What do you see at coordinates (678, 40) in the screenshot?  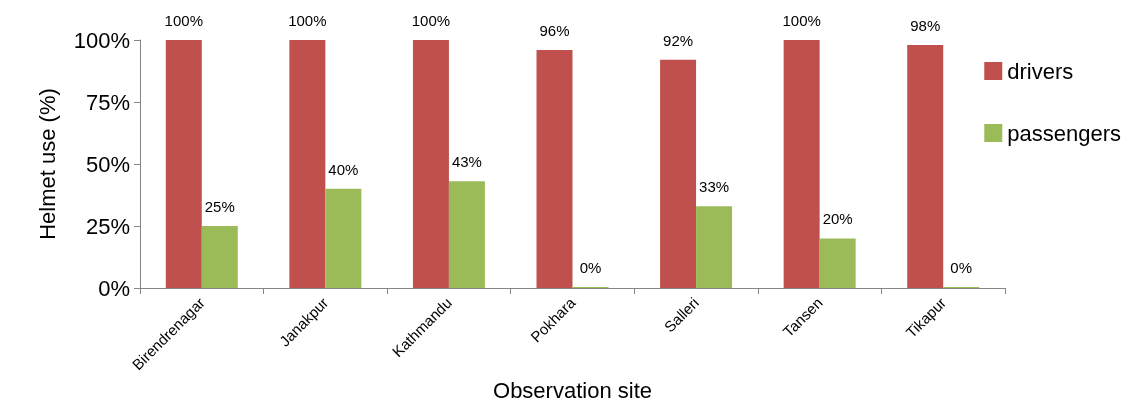 I see `data-label: 92%` at bounding box center [678, 40].